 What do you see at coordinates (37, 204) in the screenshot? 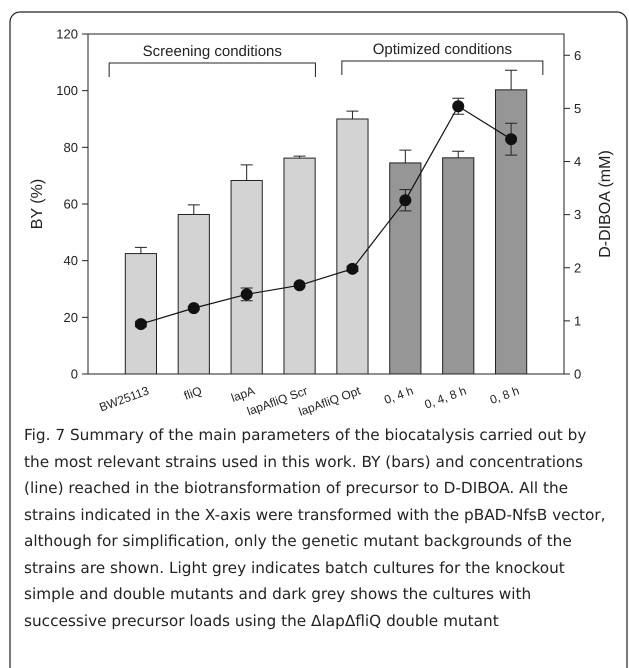
I see `y-axis-title: BY (%)` at bounding box center [37, 204].